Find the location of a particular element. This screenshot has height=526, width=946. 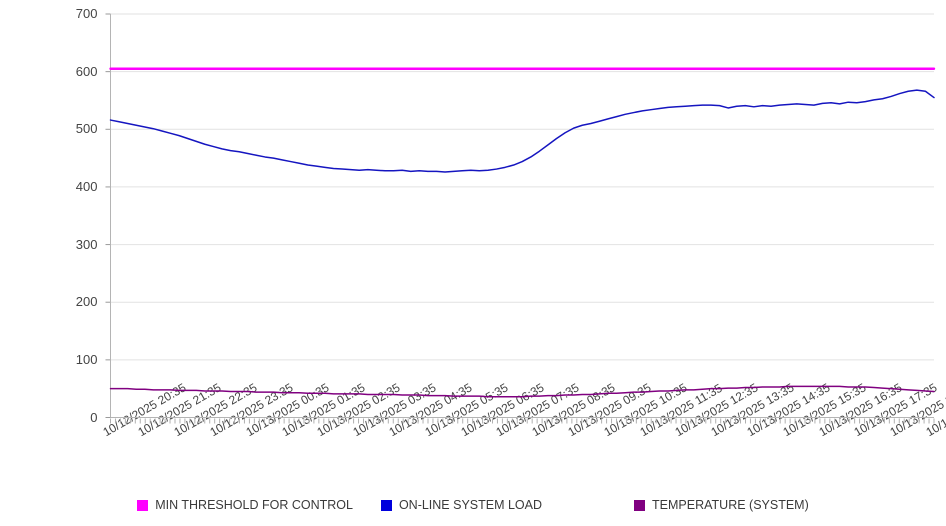

legend-item-label: ON-LINE SYSTEM LOAD is located at coordinates (470, 505).